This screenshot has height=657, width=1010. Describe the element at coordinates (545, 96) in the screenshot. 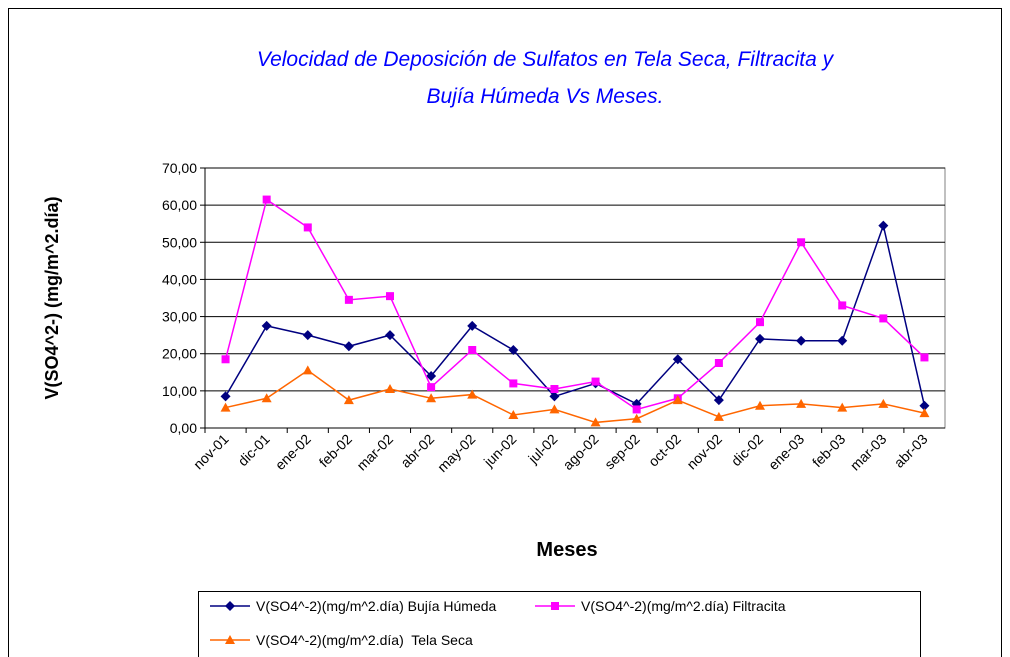

I see `chart-title: Bujía Húmeda Vs Meses.` at that location.